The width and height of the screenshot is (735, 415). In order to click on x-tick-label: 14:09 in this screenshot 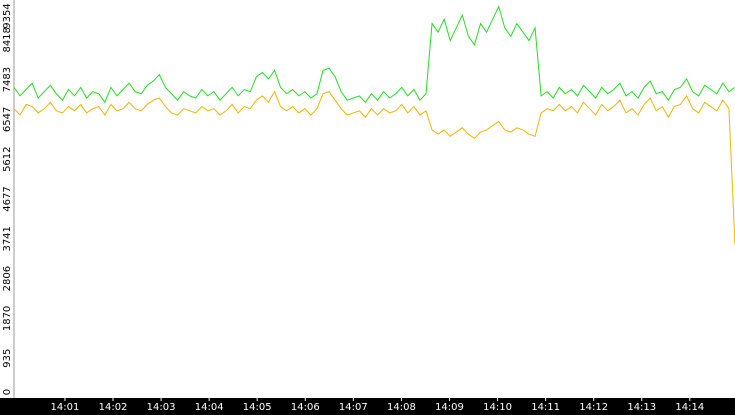, I will do `click(449, 407)`.